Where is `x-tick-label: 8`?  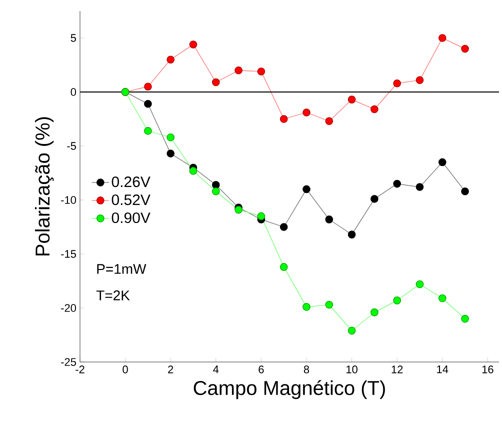 x-tick-label: 8 is located at coordinates (307, 370).